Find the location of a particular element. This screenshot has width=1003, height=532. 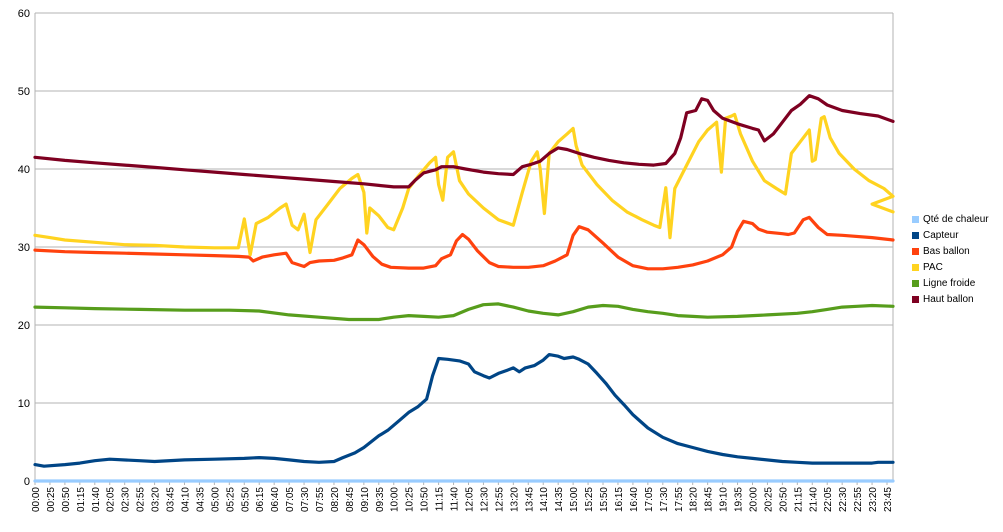

y-tick-label: 10 is located at coordinates (24, 404).